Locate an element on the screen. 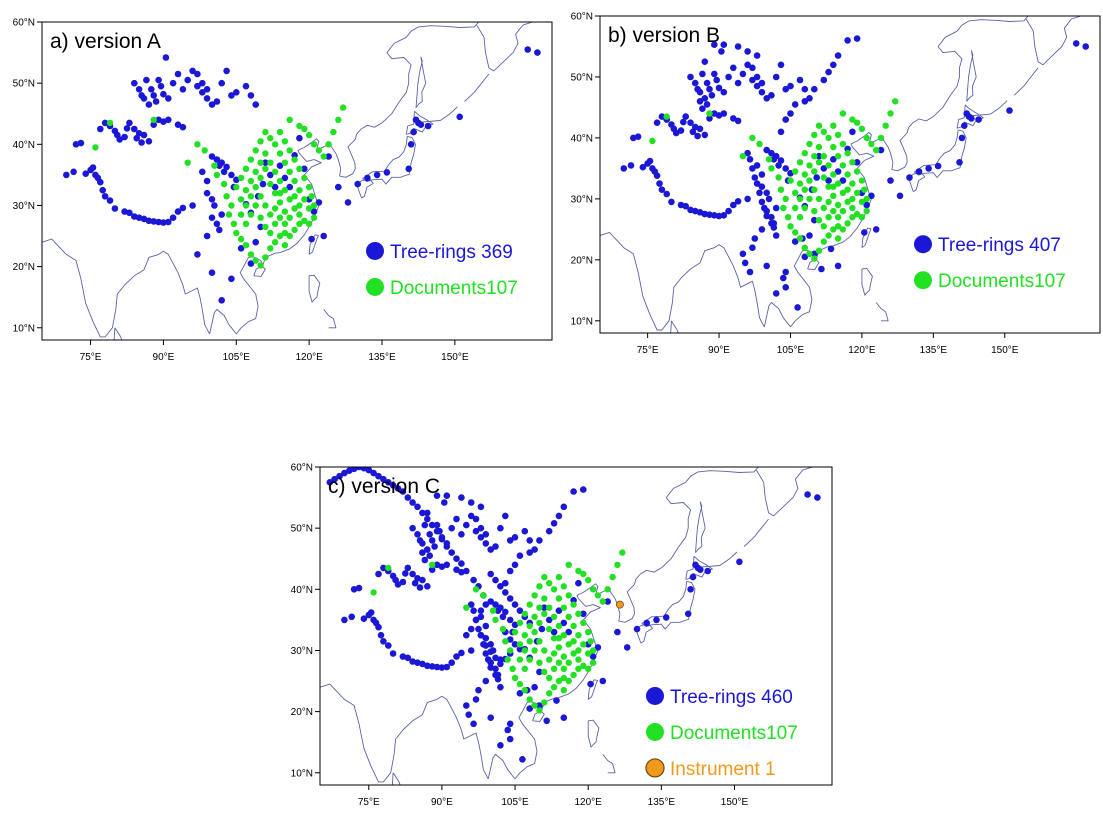 This screenshot has width=1103, height=827. lat-tick-label: 30°N is located at coordinates (582, 199).